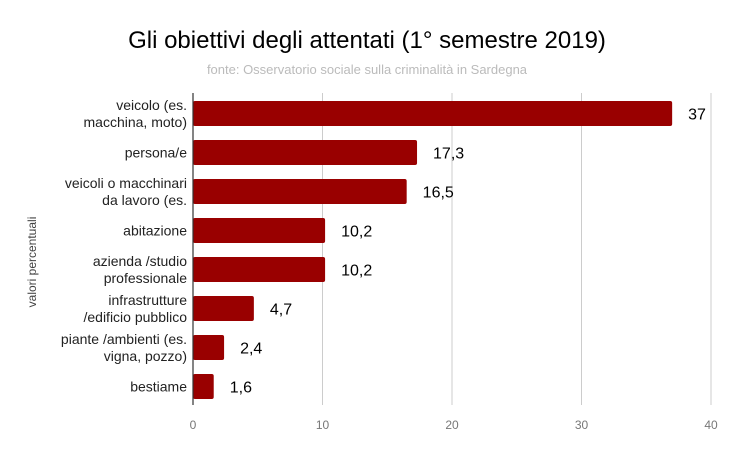 This screenshot has height=454, width=734. What do you see at coordinates (323, 425) in the screenshot?
I see `x-tick-label: 10` at bounding box center [323, 425].